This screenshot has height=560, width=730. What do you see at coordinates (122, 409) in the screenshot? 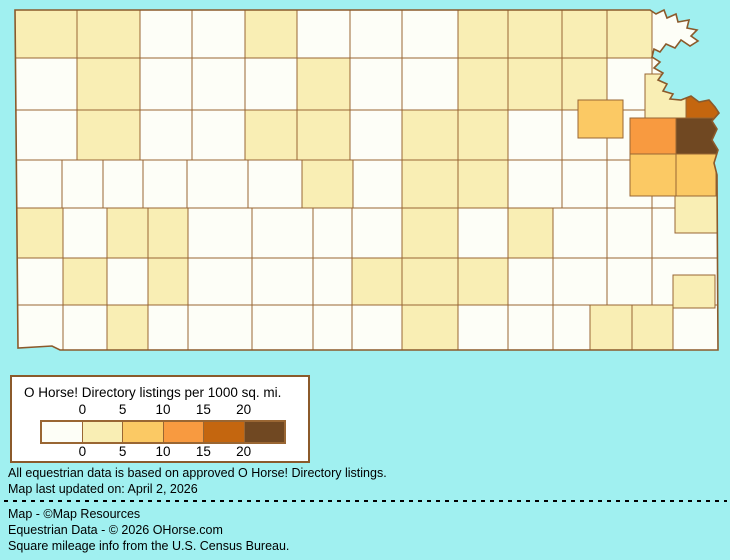
I see `legend-tick-label: 5` at bounding box center [122, 409].